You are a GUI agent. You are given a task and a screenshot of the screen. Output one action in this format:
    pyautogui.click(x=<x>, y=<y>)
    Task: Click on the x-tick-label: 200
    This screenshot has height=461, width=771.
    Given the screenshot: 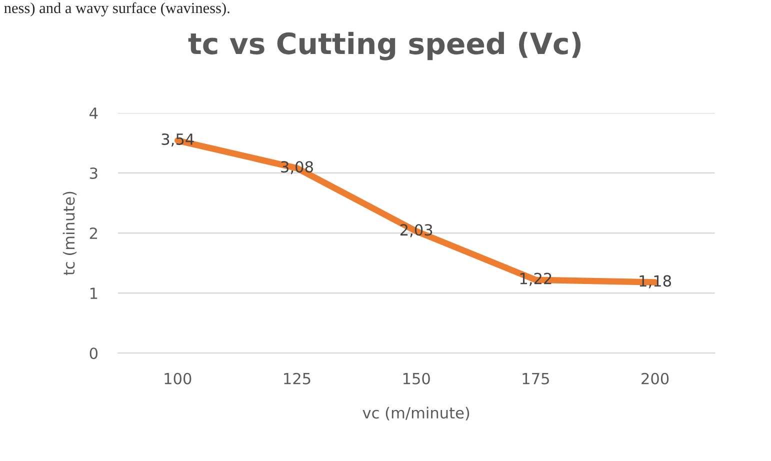 What is the action you would take?
    pyautogui.click(x=655, y=378)
    